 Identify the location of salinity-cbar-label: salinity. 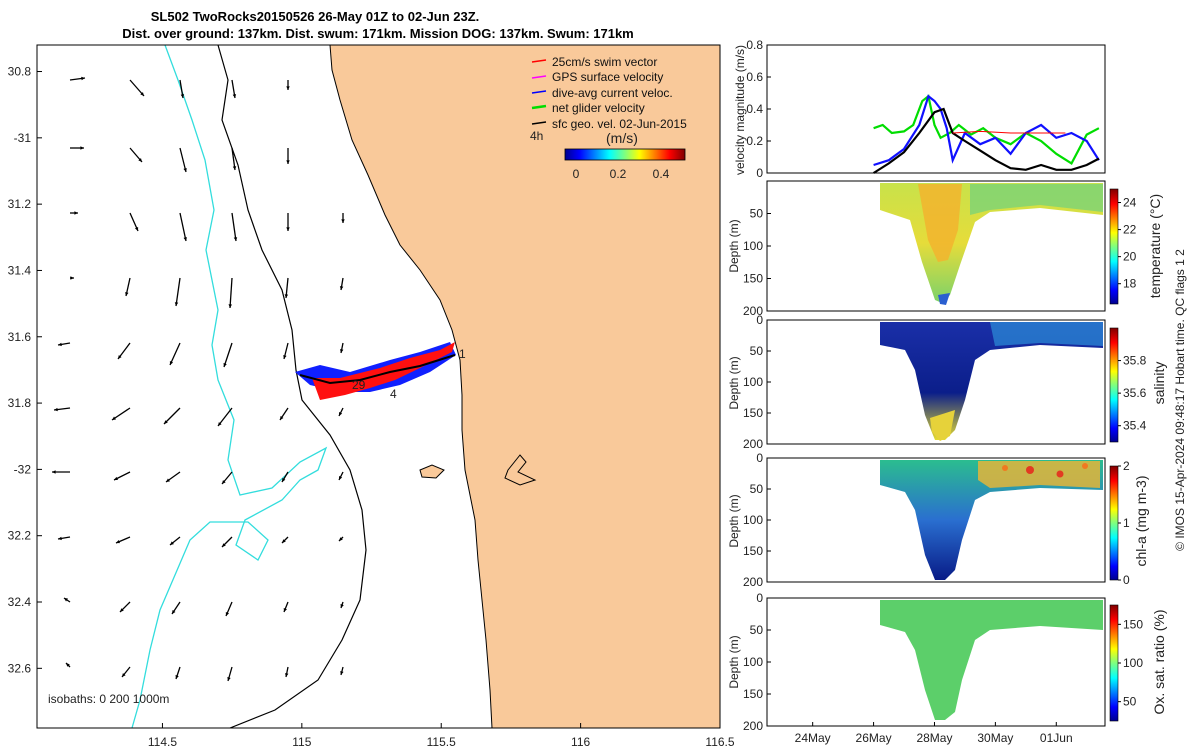
(1159, 383).